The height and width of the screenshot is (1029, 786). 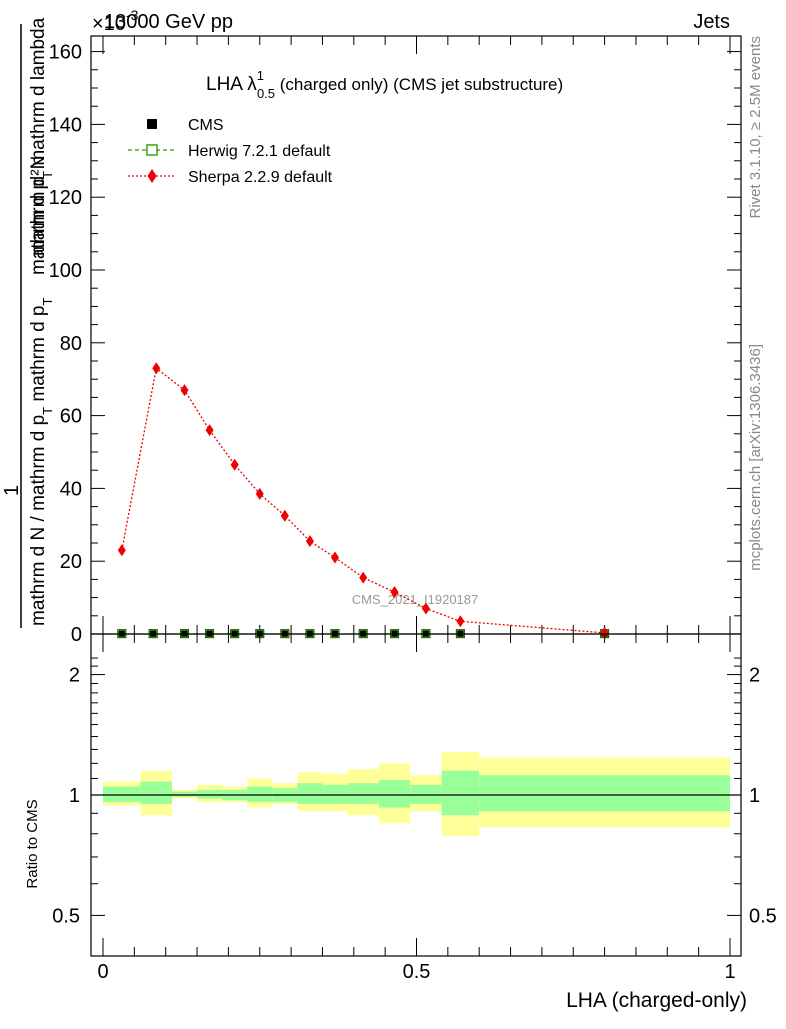 I want to click on y-tick-label: 20, so click(x=71, y=562).